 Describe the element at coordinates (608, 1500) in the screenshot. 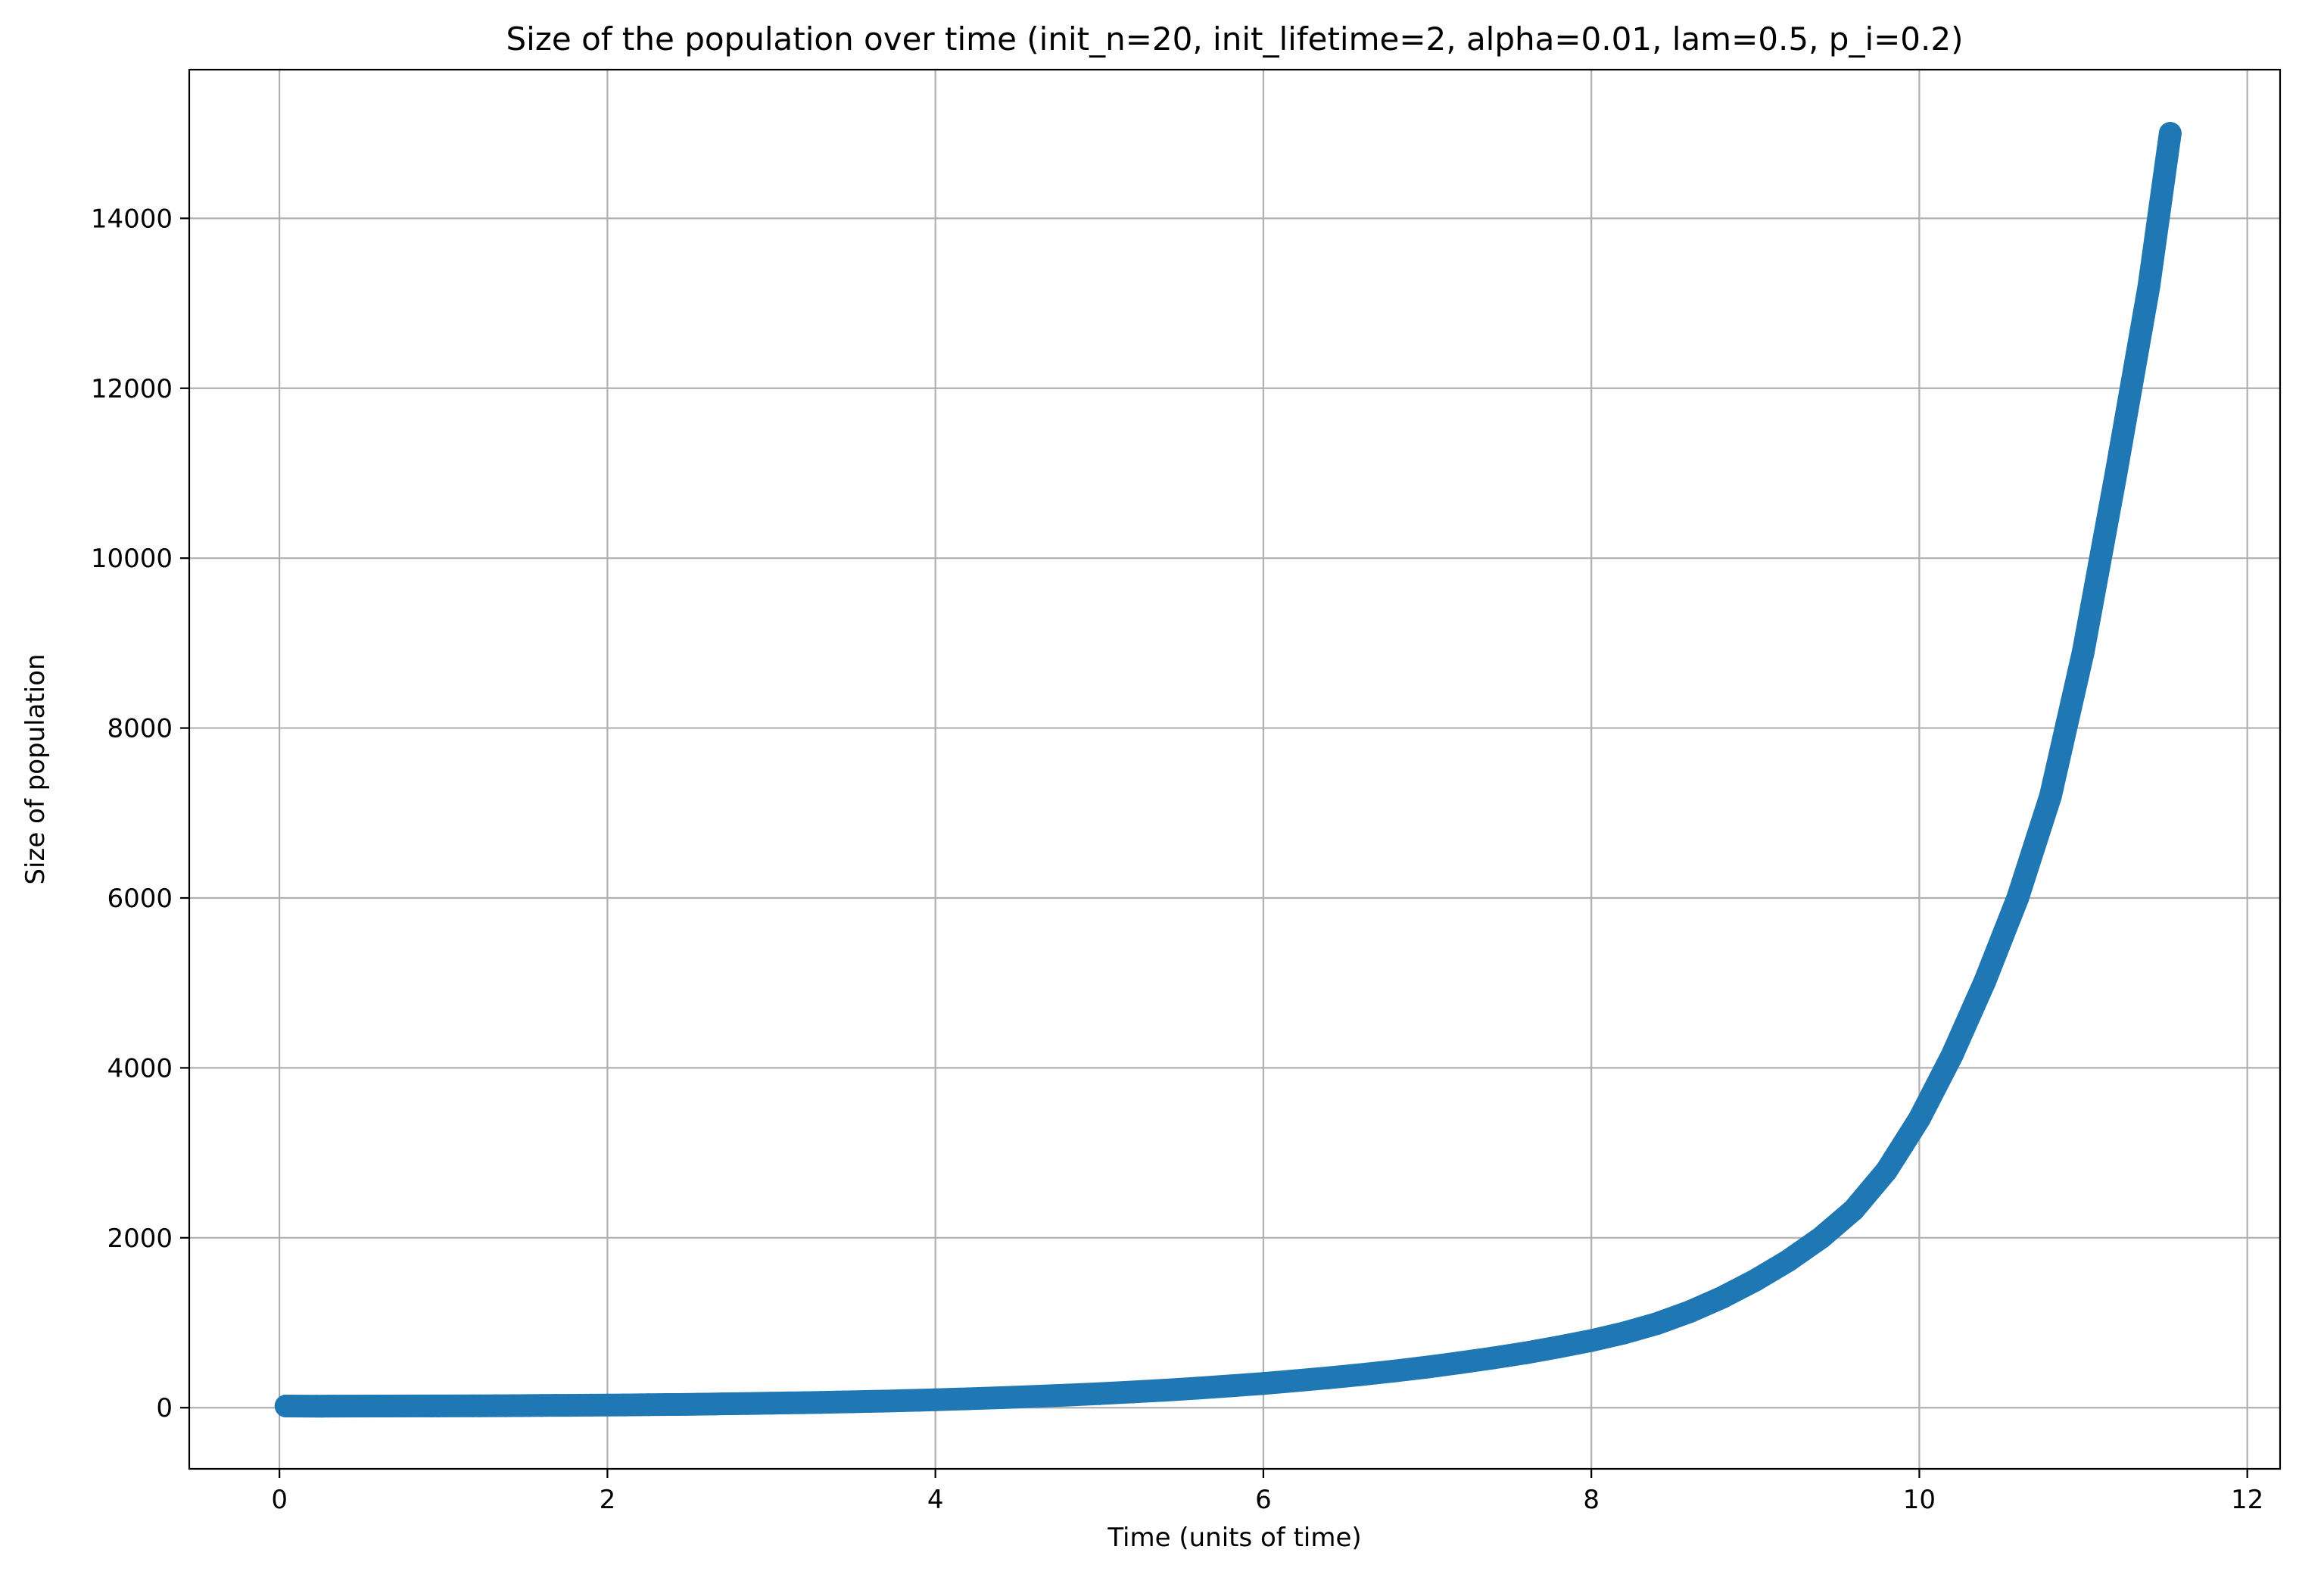

I see `x-tick-label: 2` at that location.